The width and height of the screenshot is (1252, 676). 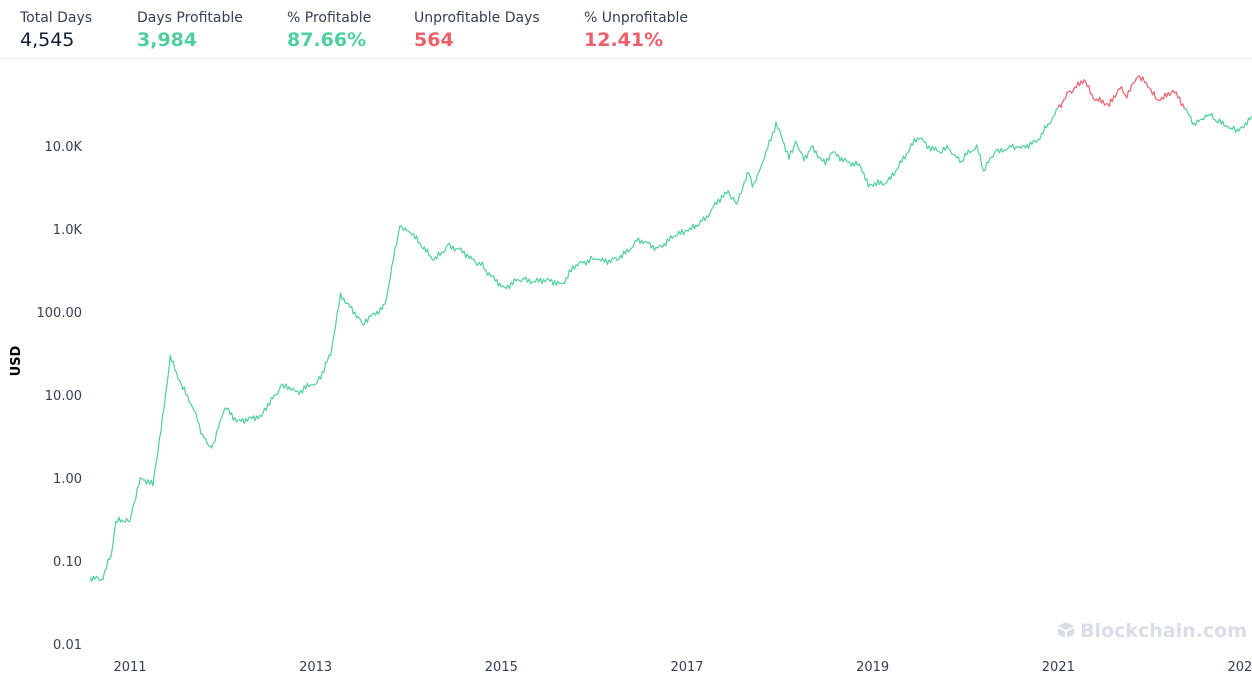 I want to click on x-tick-label: 2021, so click(x=1058, y=667).